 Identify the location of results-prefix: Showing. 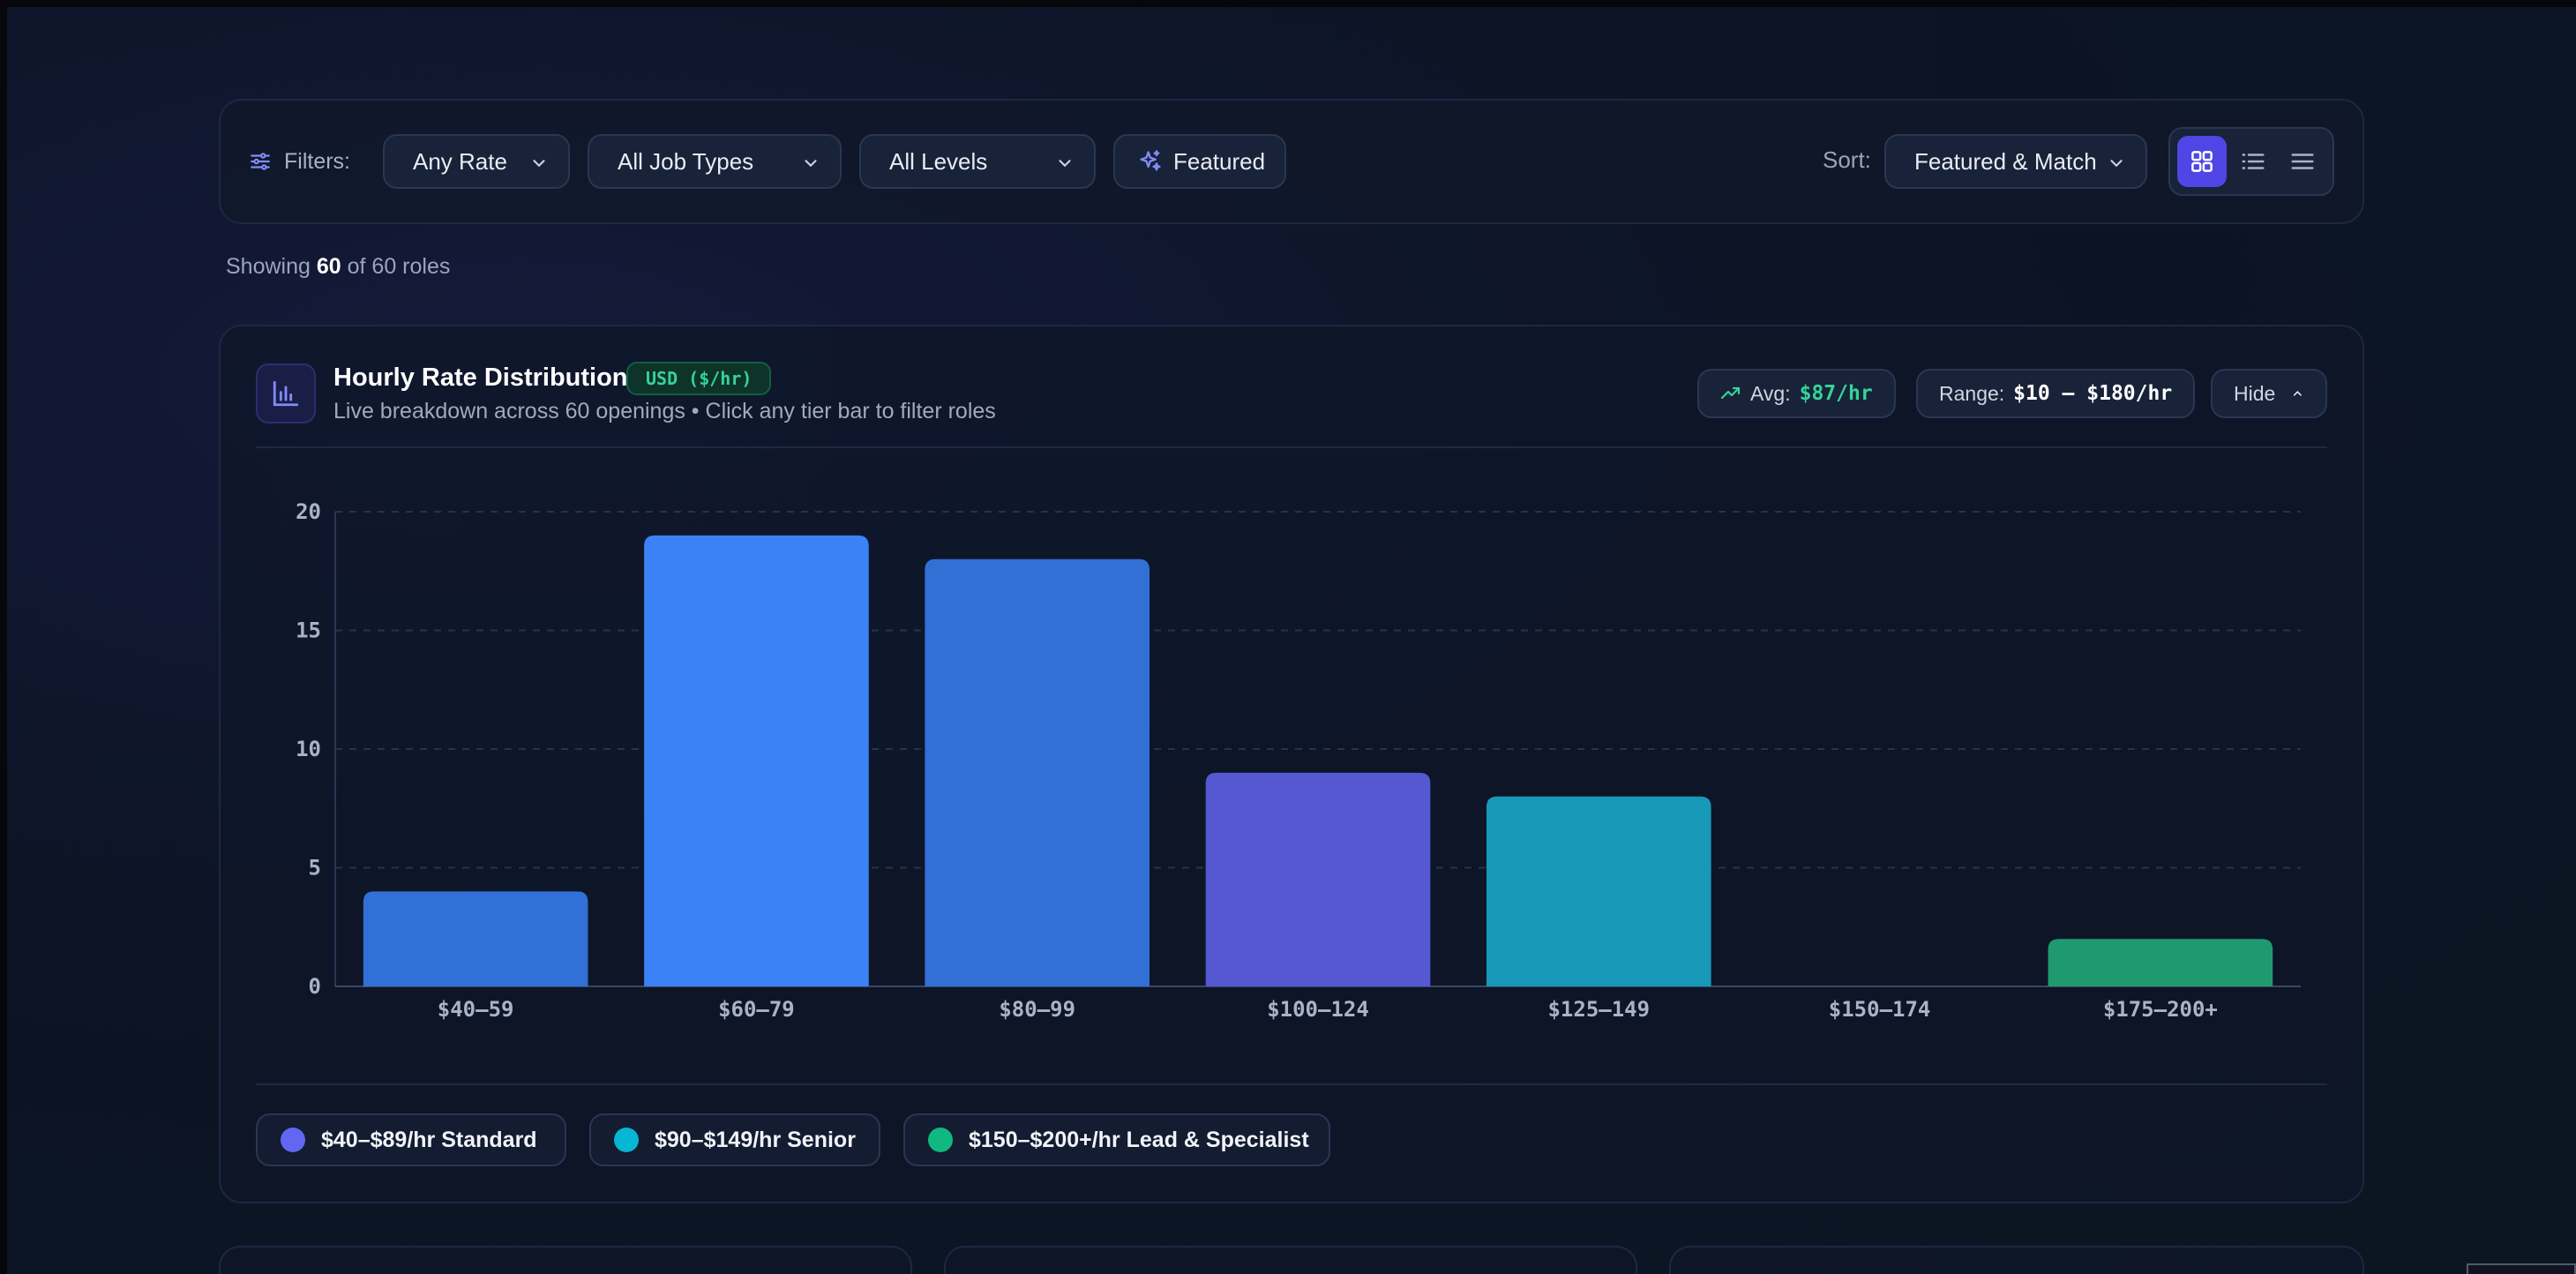
(269, 267).